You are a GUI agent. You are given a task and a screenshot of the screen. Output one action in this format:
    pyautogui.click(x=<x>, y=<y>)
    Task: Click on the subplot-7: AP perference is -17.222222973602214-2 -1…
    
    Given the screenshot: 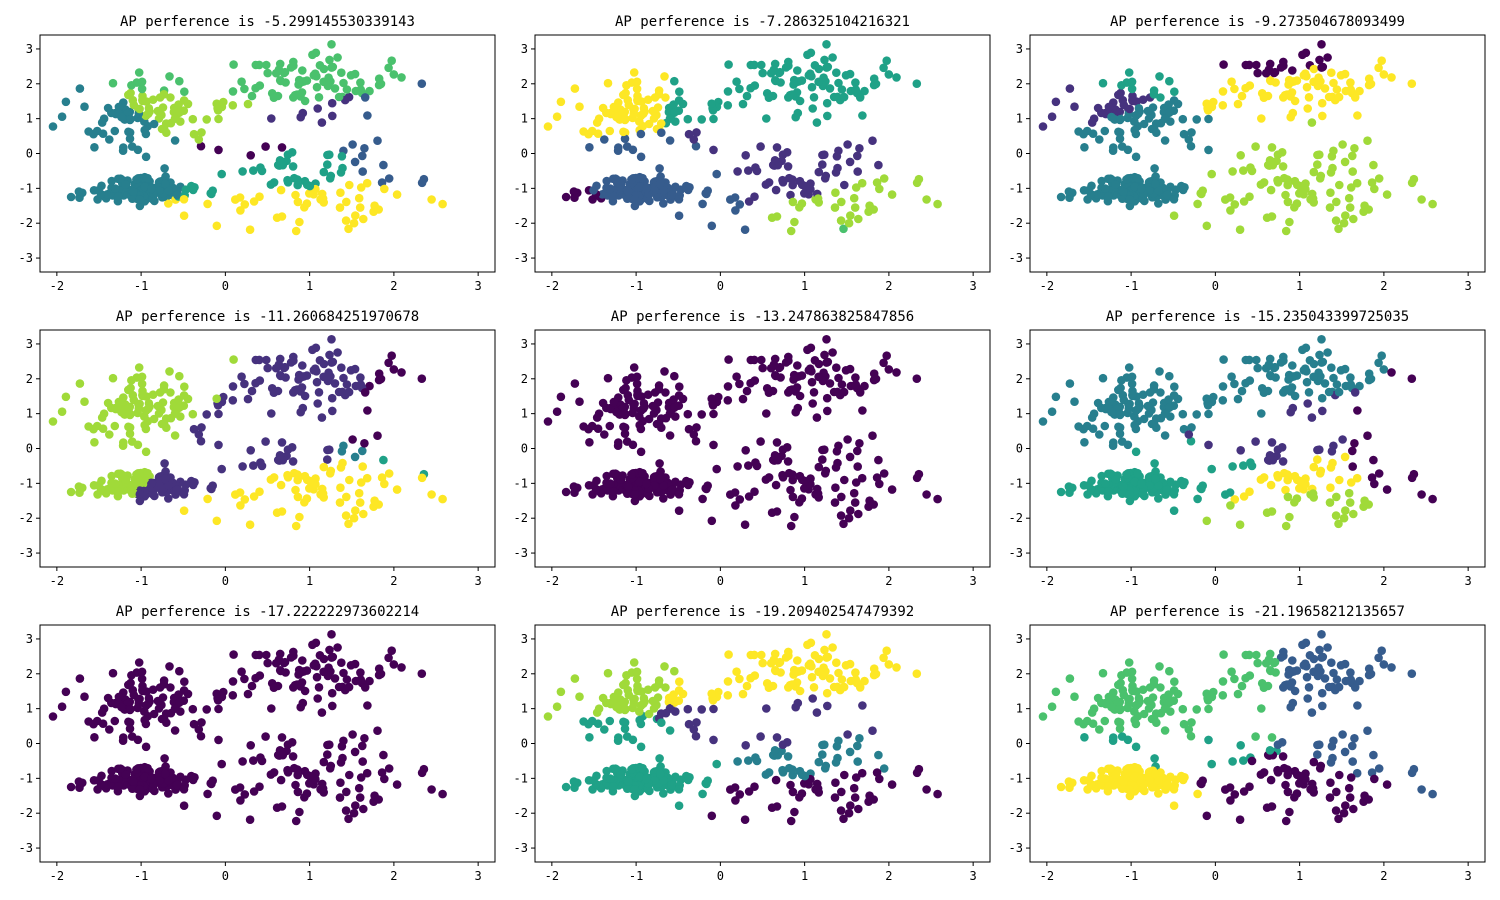 What is the action you would take?
    pyautogui.click(x=257, y=743)
    